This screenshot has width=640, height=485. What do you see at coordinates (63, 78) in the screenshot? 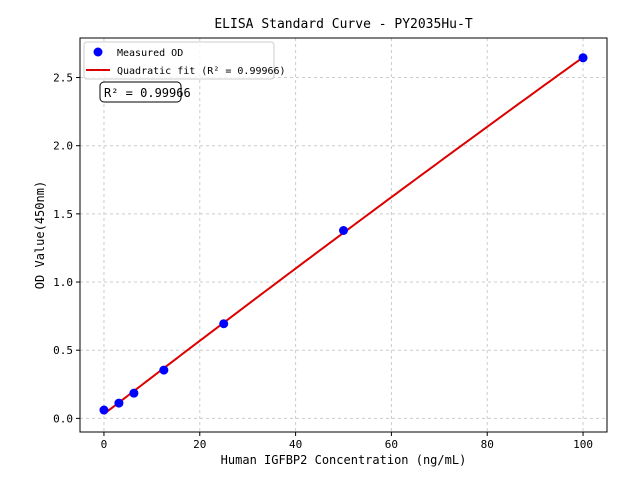
I see `y-tick-label: 2.5` at bounding box center [63, 78].